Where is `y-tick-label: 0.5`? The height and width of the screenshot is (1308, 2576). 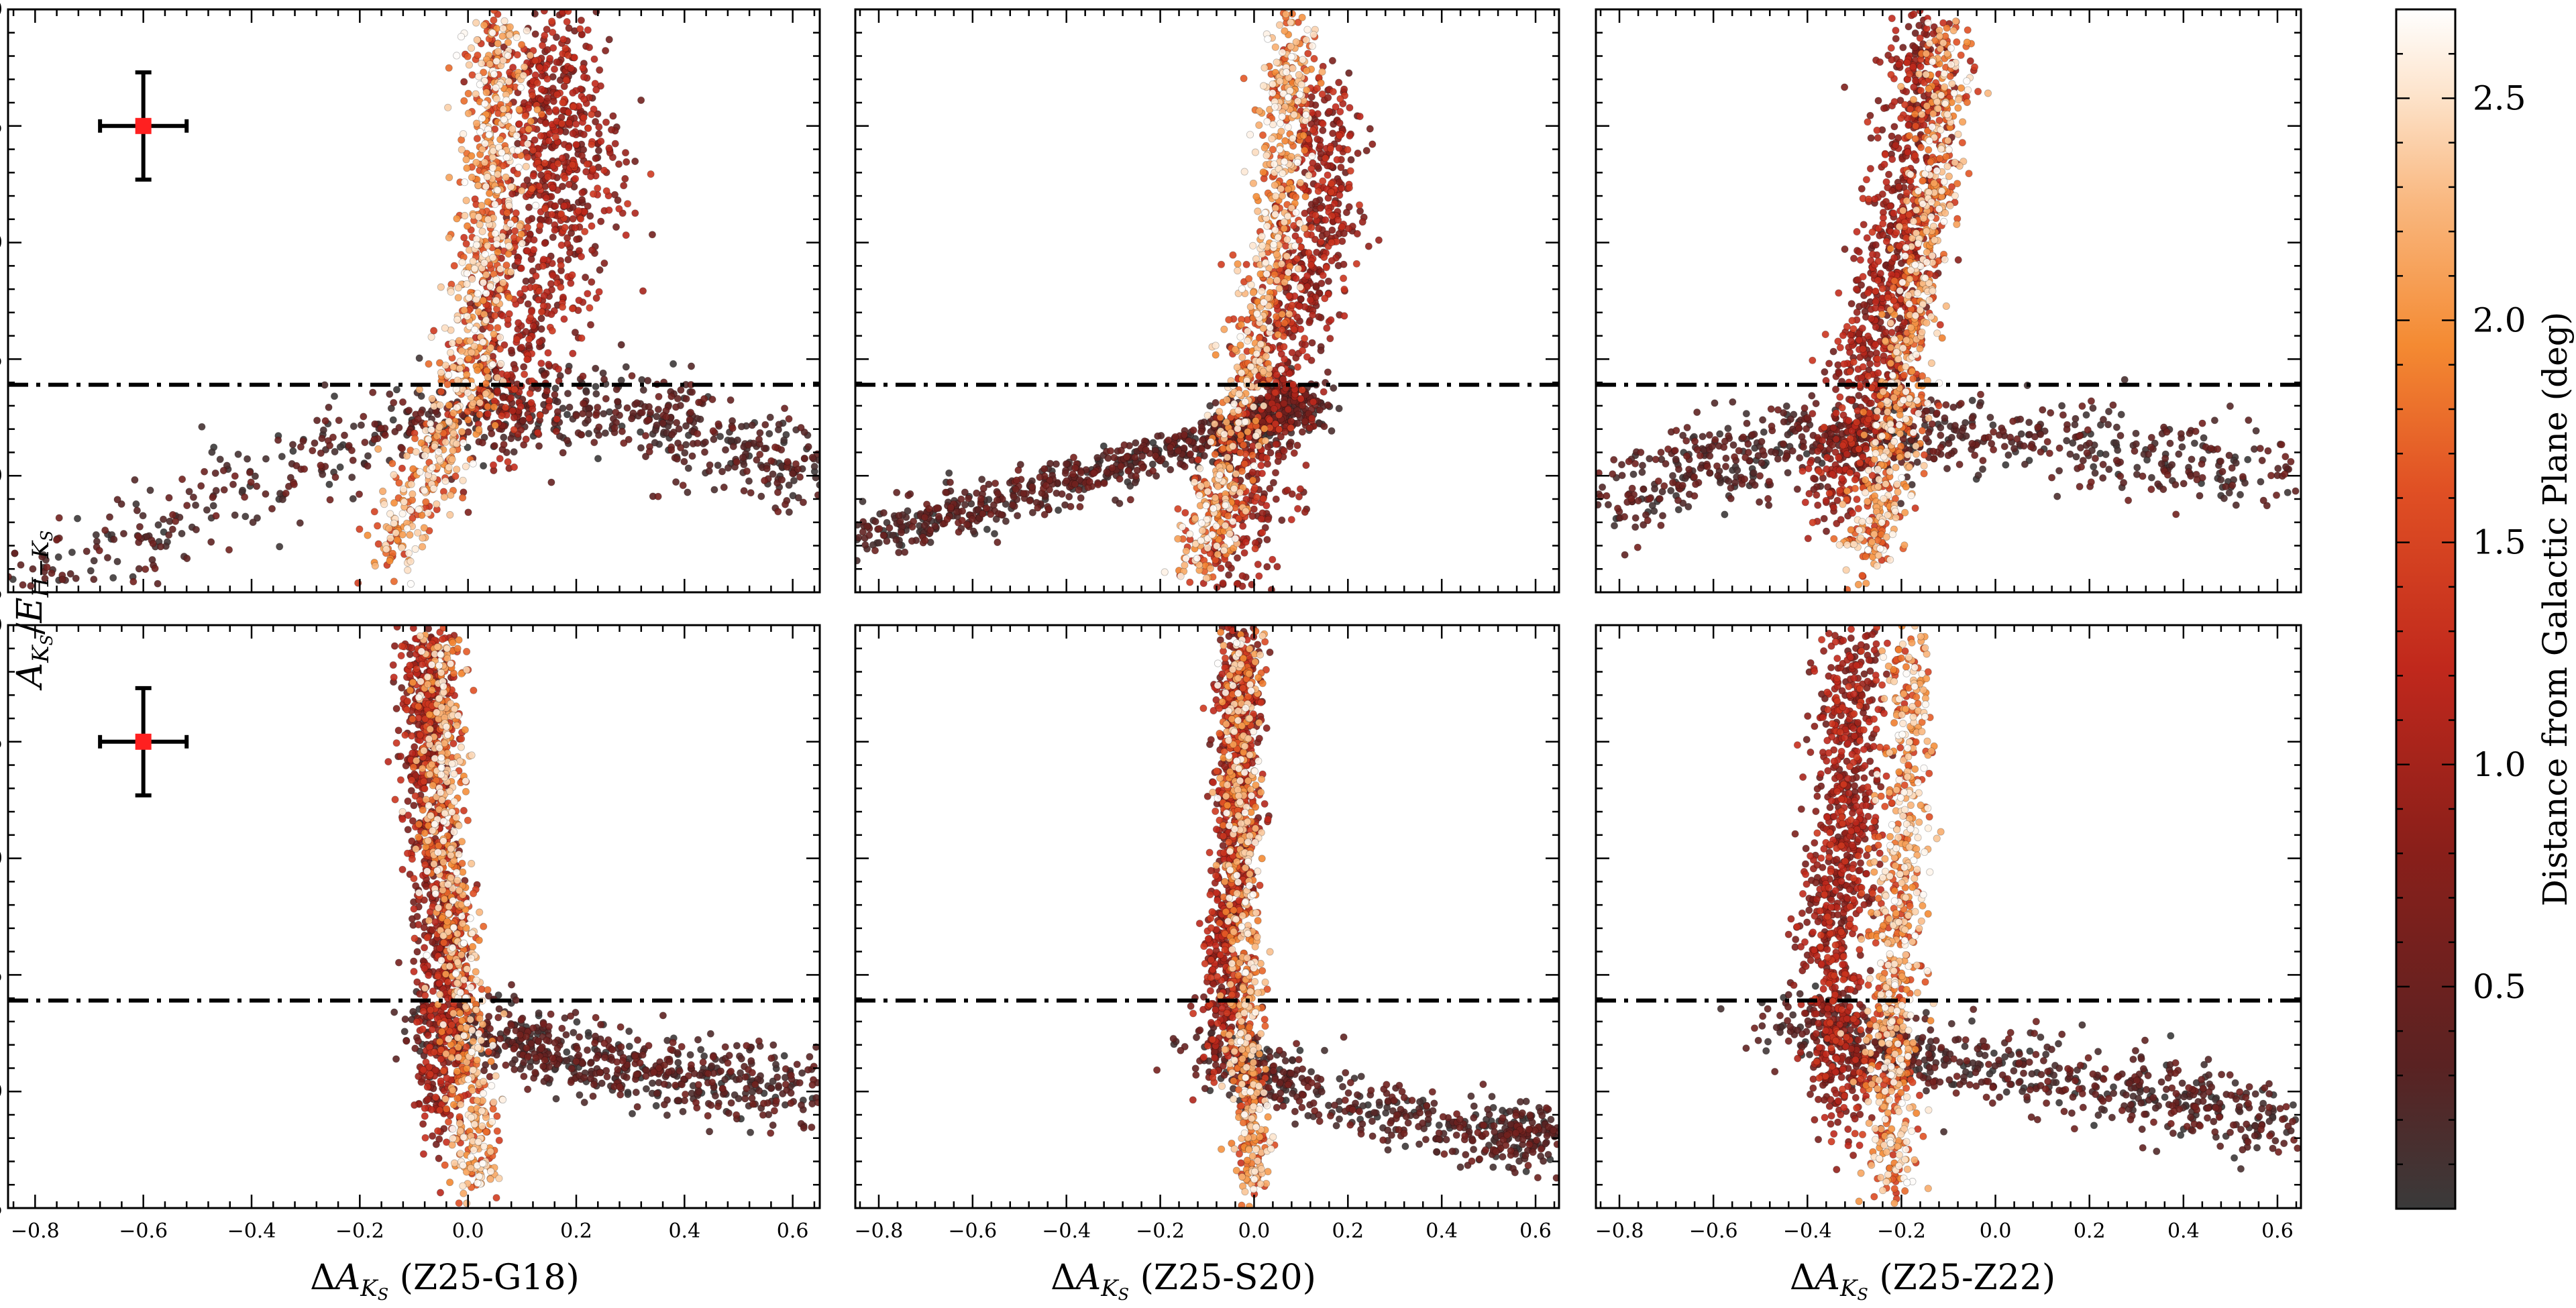 y-tick-label: 0.5 is located at coordinates (1, 593).